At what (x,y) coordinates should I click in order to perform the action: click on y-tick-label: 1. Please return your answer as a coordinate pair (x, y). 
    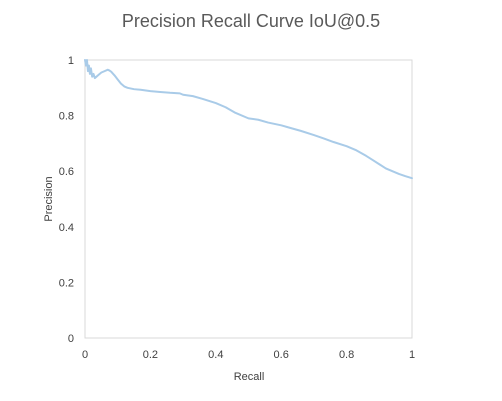
    Looking at the image, I should click on (71, 61).